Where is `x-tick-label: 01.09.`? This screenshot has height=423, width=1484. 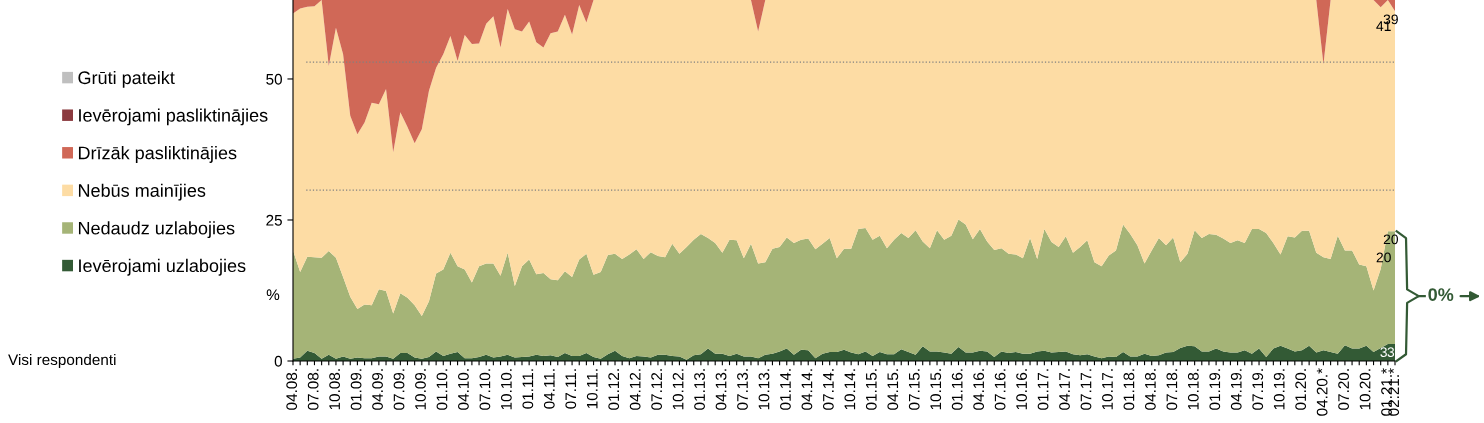 x-tick-label: 01.09. is located at coordinates (356, 389).